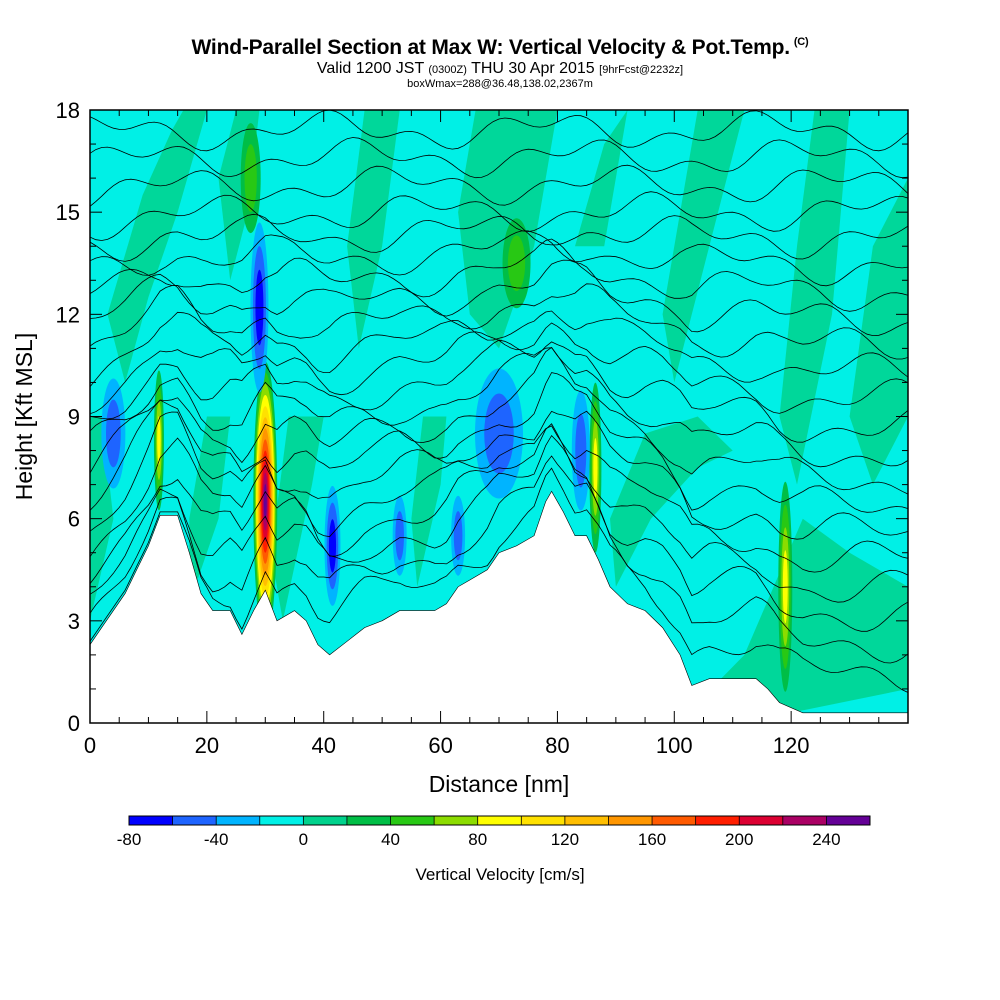 This screenshot has width=1000, height=1000. I want to click on colorbar-tick-label: 120, so click(565, 839).